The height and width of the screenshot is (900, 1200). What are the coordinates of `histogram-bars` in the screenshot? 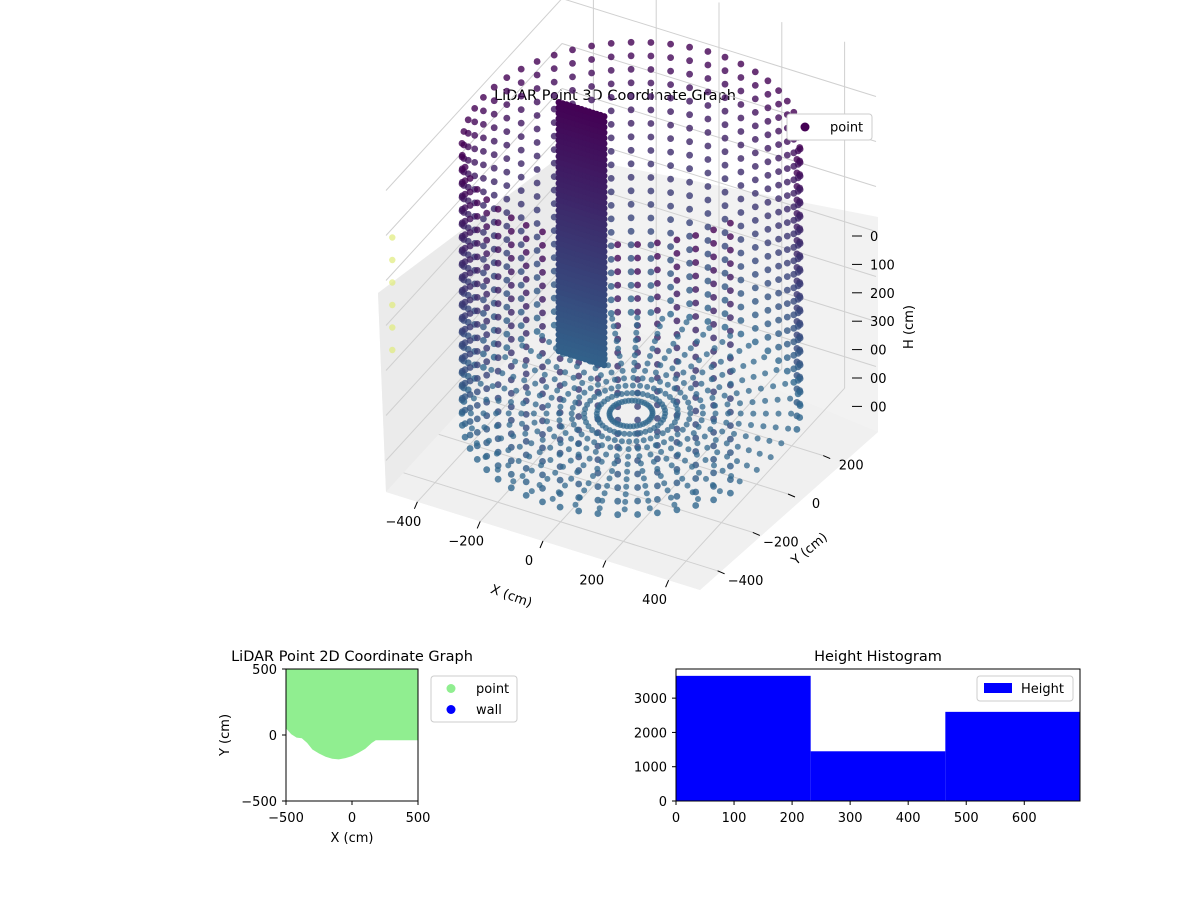 It's located at (878, 738).